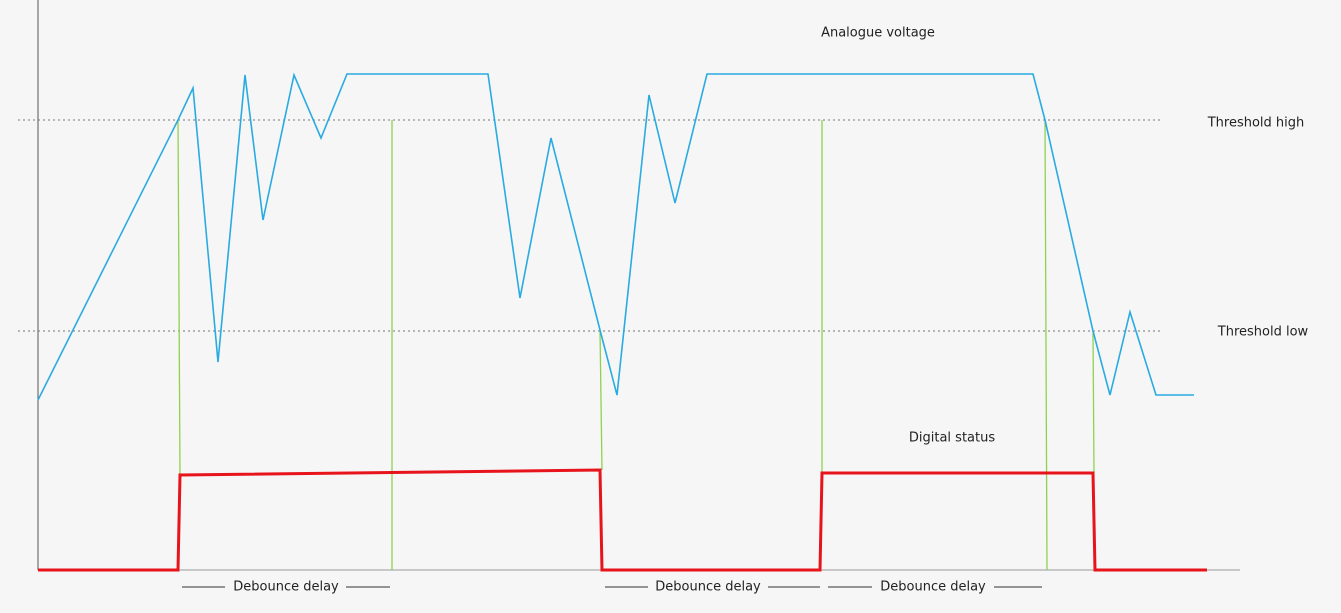 This screenshot has width=1341, height=613. I want to click on analogue-label: Analogue voltage, so click(878, 33).